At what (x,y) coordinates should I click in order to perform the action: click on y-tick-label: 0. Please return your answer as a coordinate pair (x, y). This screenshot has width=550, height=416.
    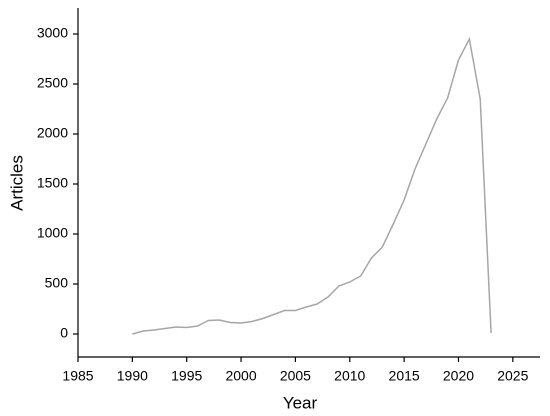
    Looking at the image, I should click on (64, 333).